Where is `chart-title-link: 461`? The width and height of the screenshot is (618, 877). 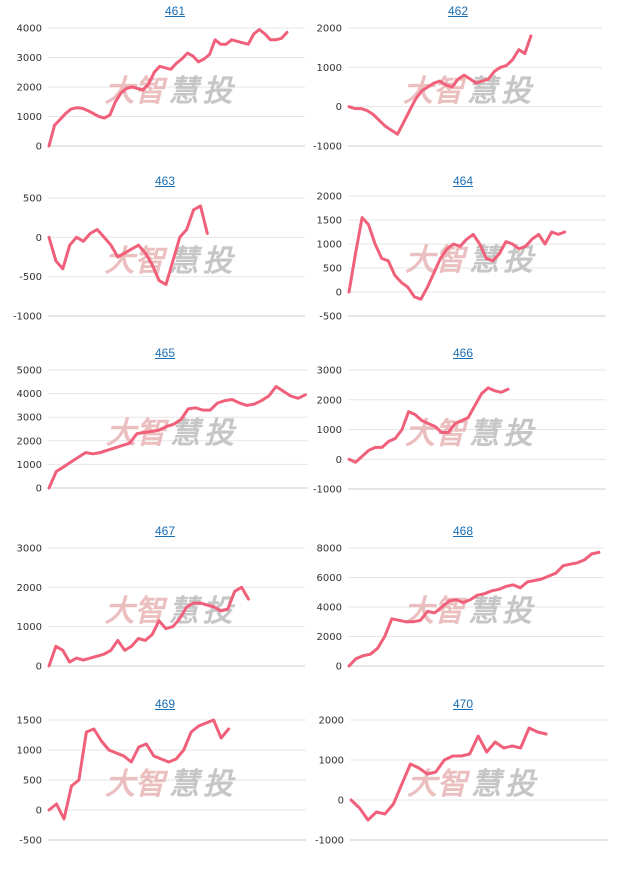
chart-title-link: 461 is located at coordinates (175, 11).